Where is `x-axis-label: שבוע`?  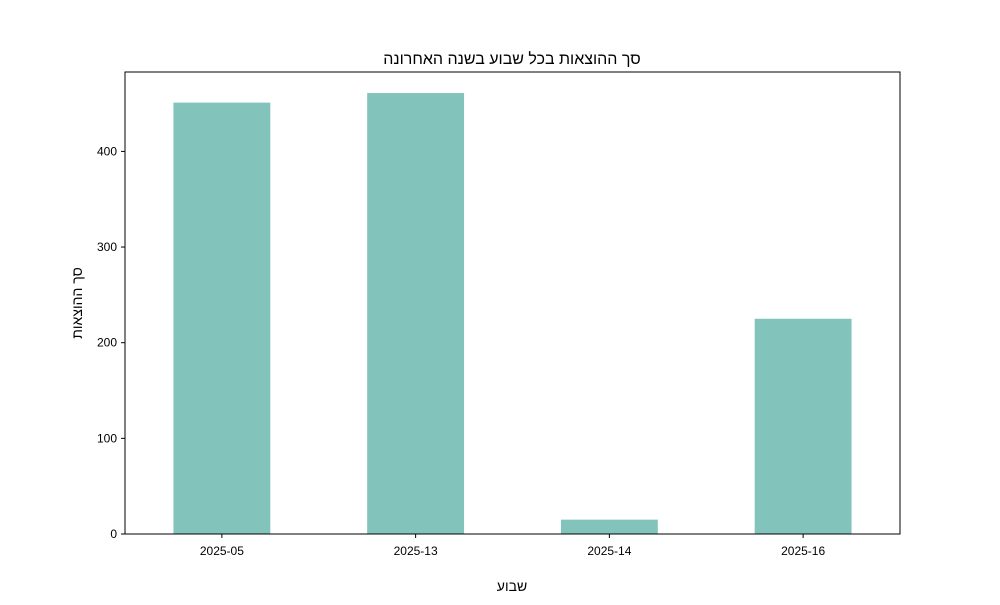 x-axis-label: שבוע is located at coordinates (512, 586).